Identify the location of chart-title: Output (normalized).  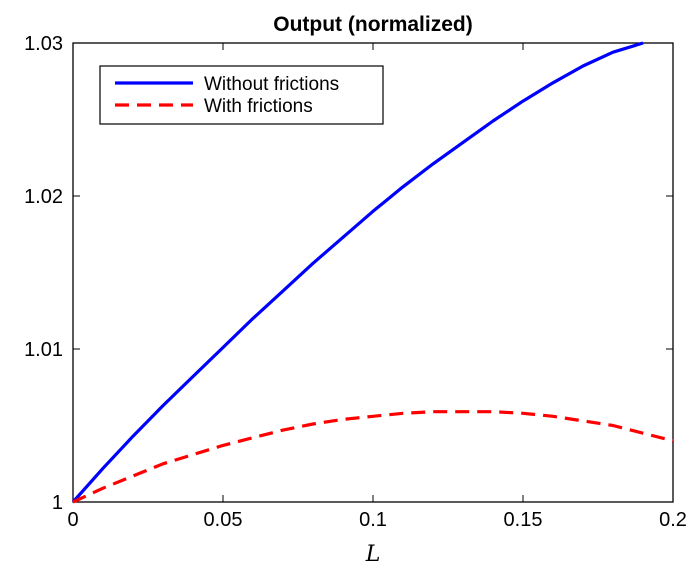
(372, 24).